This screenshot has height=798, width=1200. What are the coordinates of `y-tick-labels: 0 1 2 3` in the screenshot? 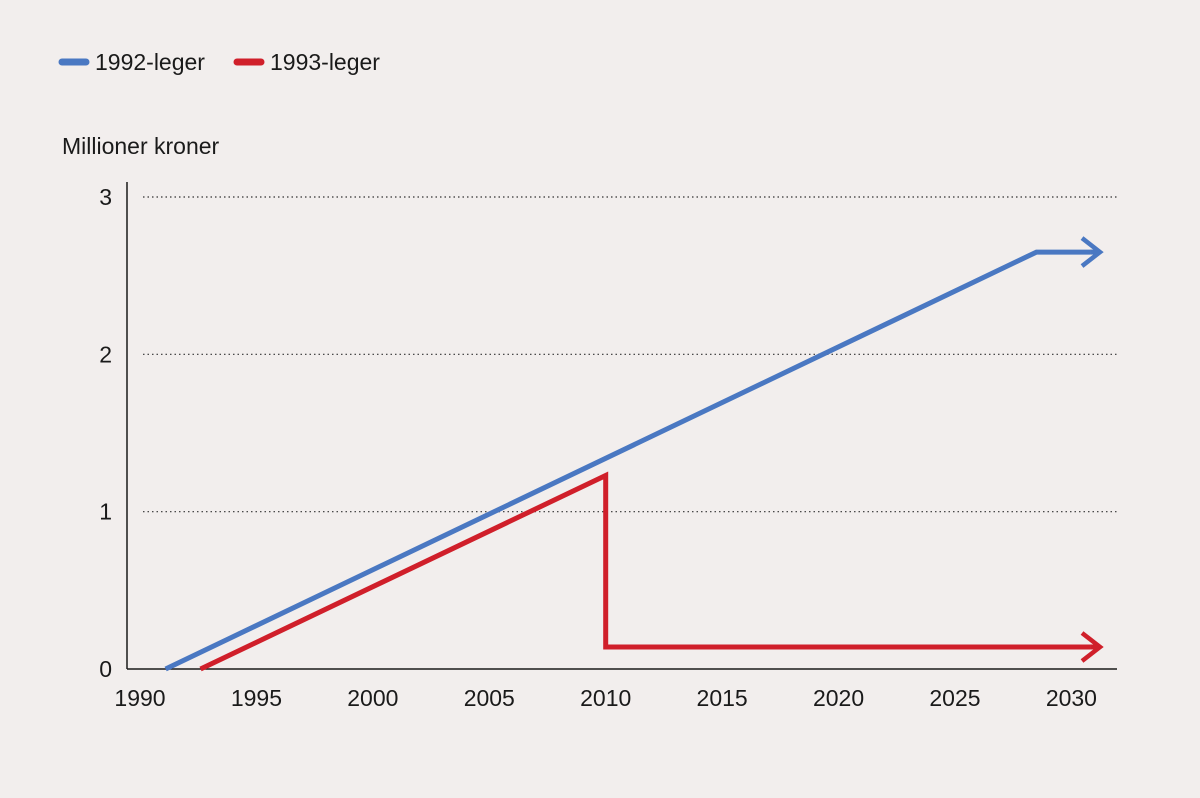 It's located at (105, 433).